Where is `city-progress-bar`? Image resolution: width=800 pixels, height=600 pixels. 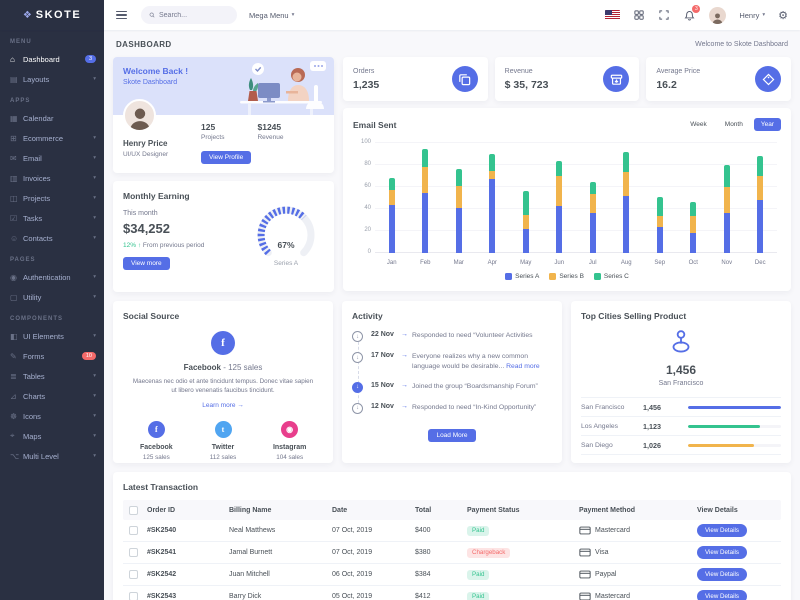 city-progress-bar is located at coordinates (721, 445).